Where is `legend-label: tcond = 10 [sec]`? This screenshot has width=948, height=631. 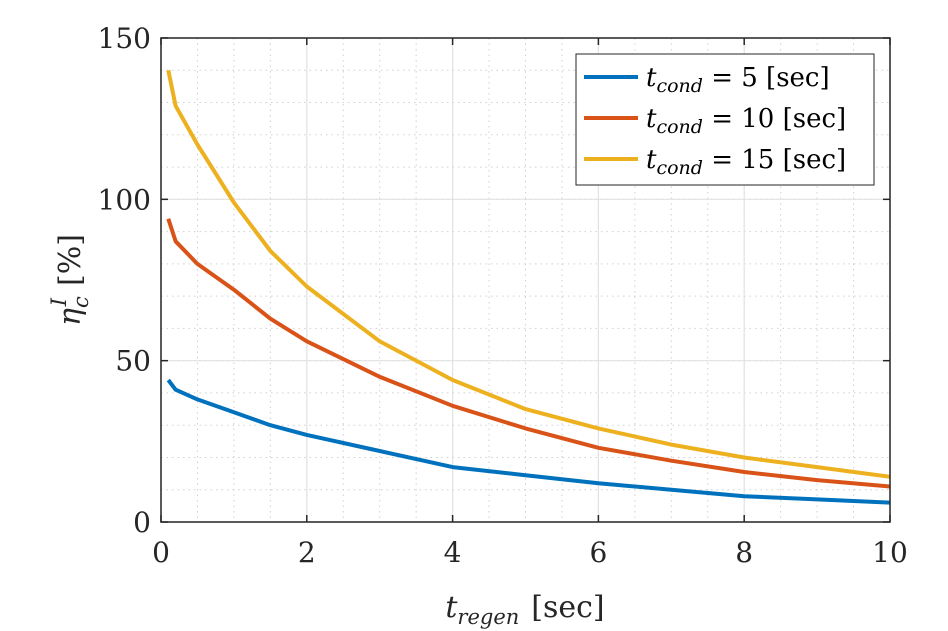 legend-label: tcond = 10 [sec] is located at coordinates (746, 121).